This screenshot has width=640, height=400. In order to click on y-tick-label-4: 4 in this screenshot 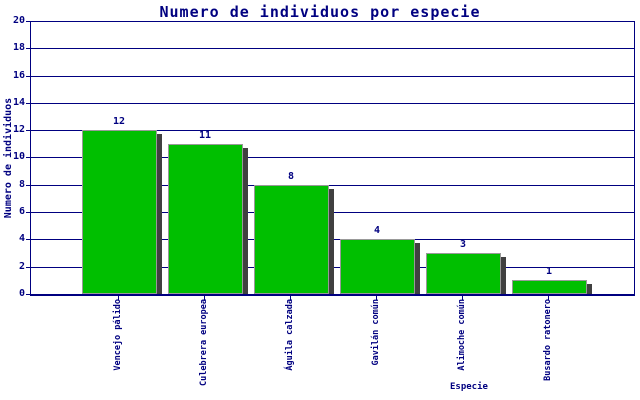, I will do `click(21, 238)`.